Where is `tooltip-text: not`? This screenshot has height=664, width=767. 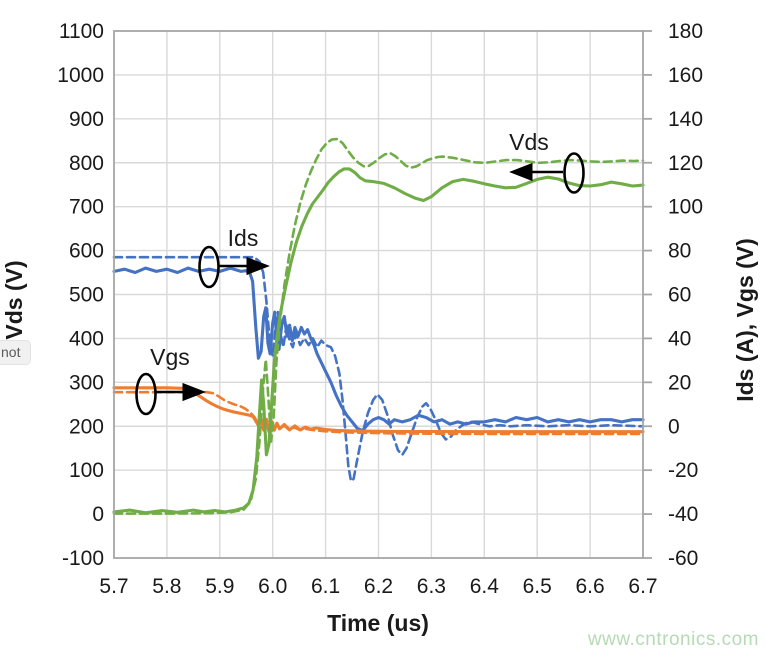 tooltip-text: not is located at coordinates (11, 352).